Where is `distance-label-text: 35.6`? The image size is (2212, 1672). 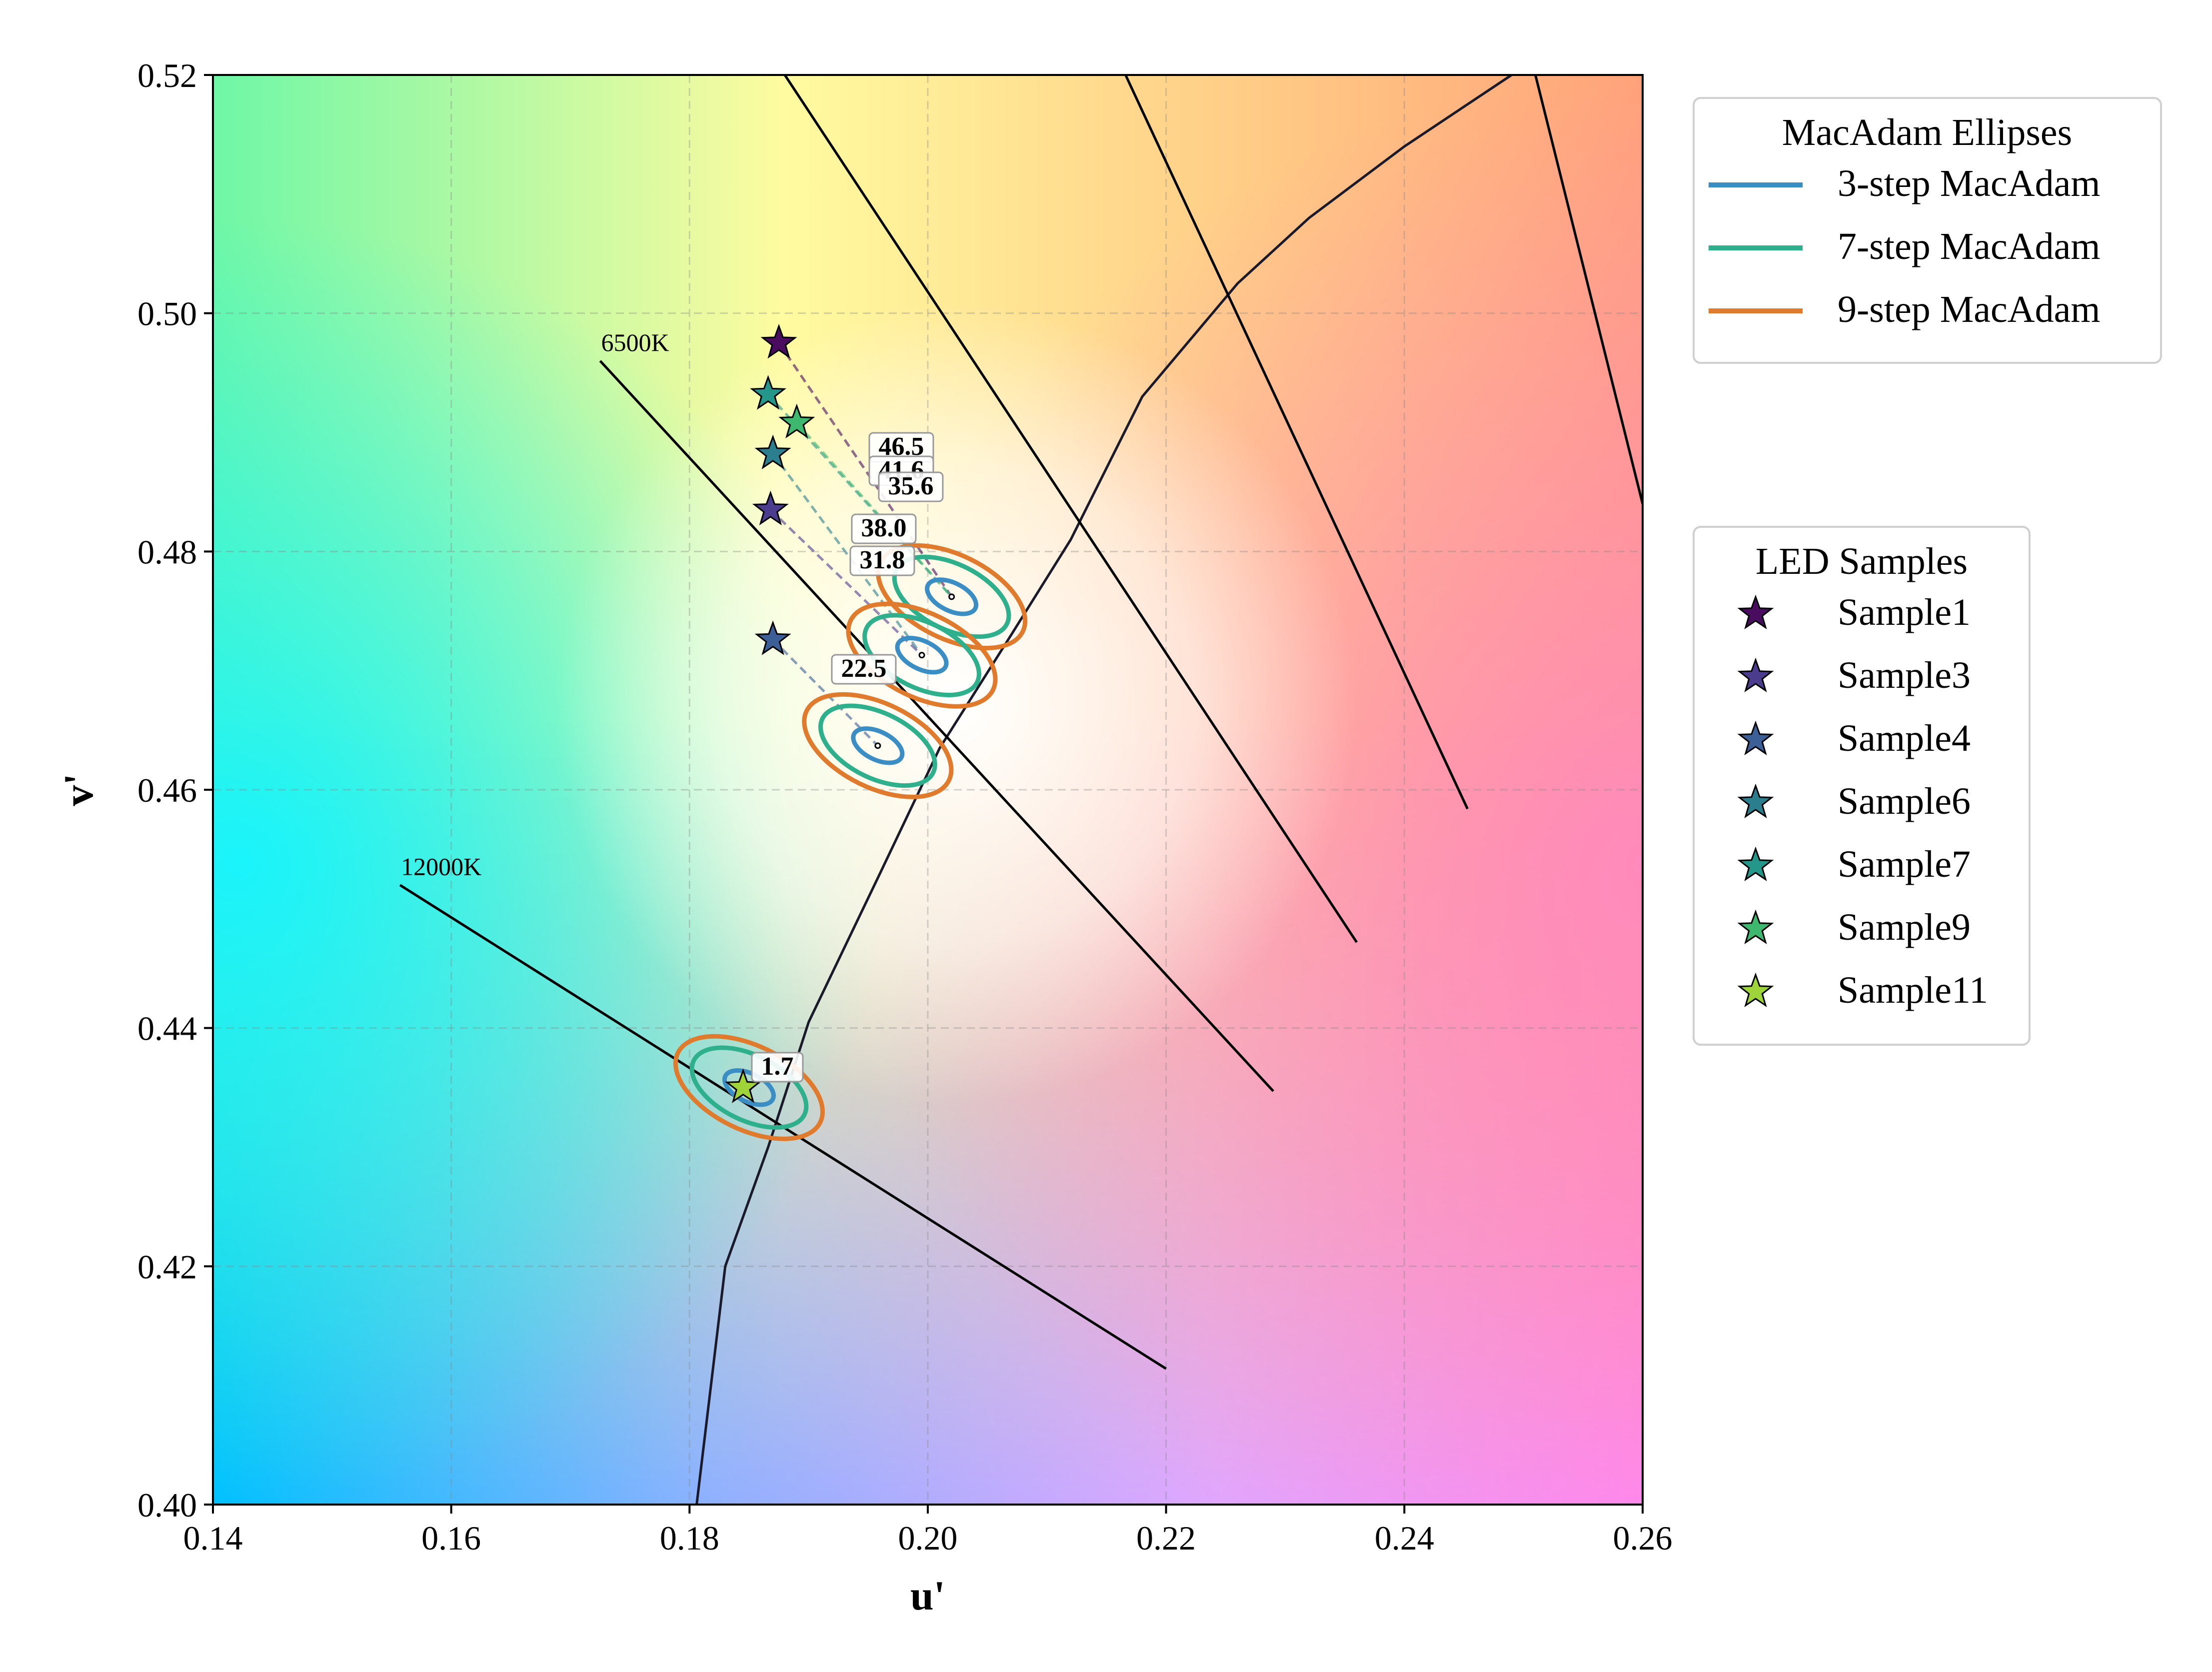
distance-label-text: 35.6 is located at coordinates (911, 486).